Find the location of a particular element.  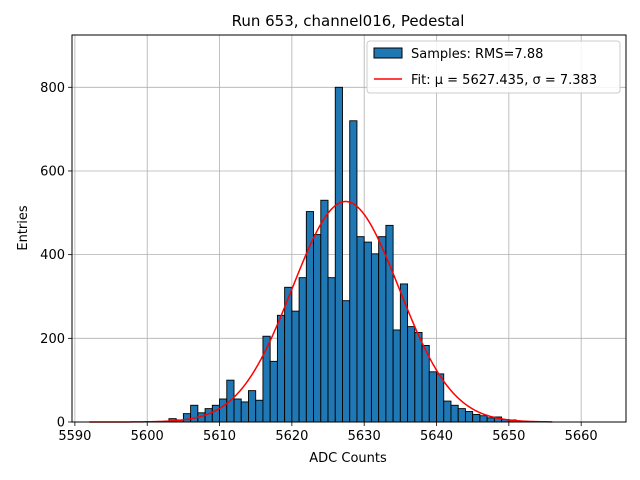

y-tick-label: 600 is located at coordinates (52, 171).